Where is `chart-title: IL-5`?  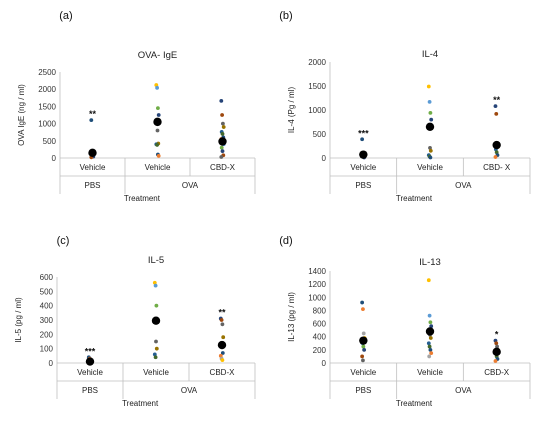 chart-title: IL-5 is located at coordinates (156, 260).